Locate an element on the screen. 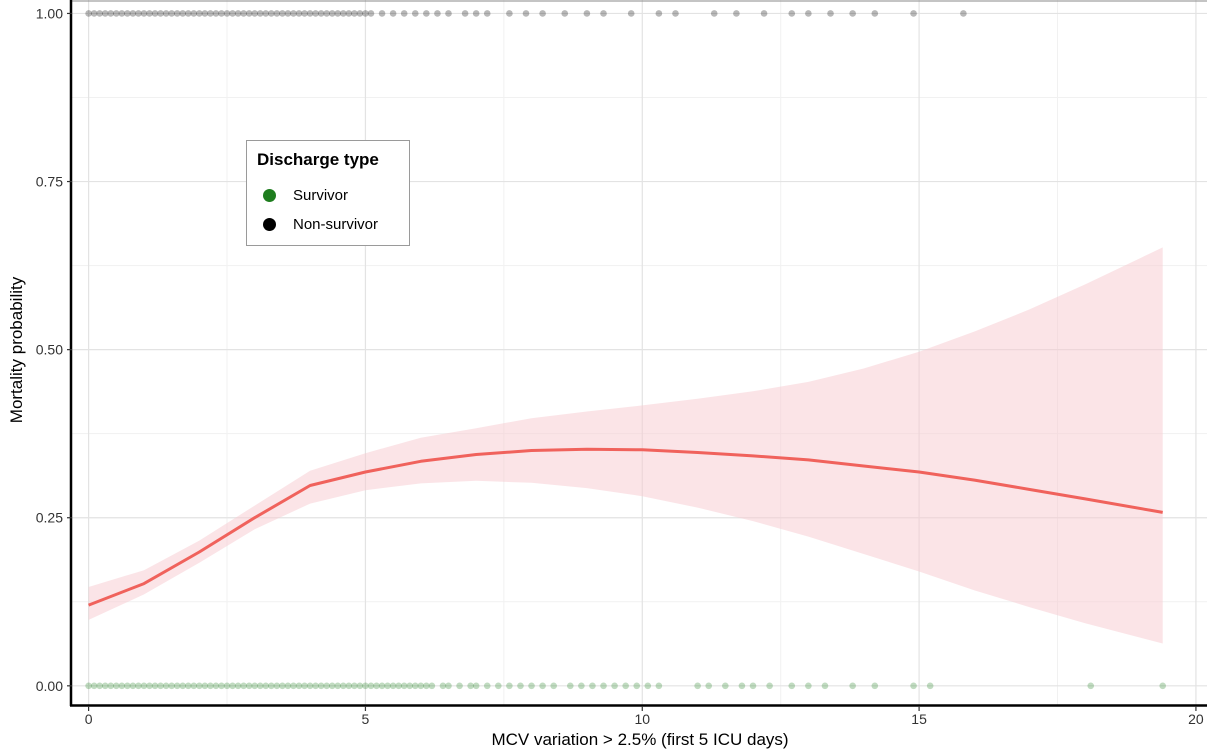 This screenshot has height=751, width=1207. legend-title: Discharge type is located at coordinates (318, 159).